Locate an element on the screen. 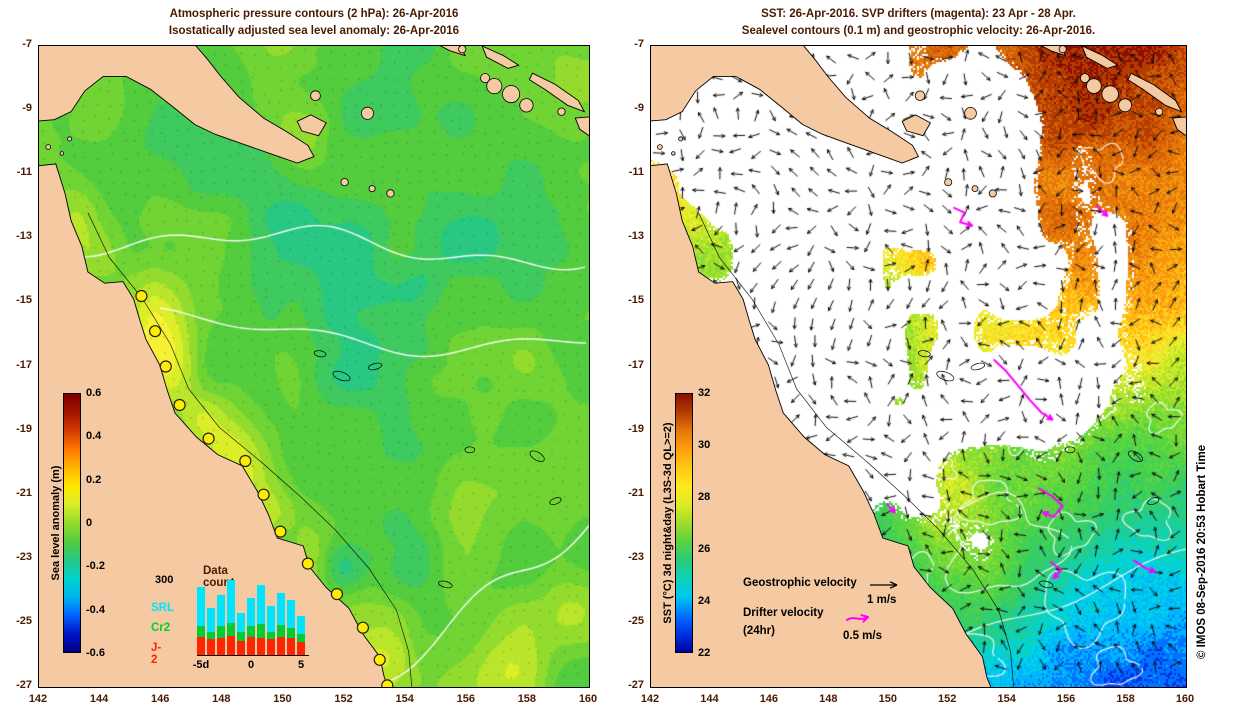 The image size is (1250, 720). left-lon-tick-label: 154 is located at coordinates (404, 699).